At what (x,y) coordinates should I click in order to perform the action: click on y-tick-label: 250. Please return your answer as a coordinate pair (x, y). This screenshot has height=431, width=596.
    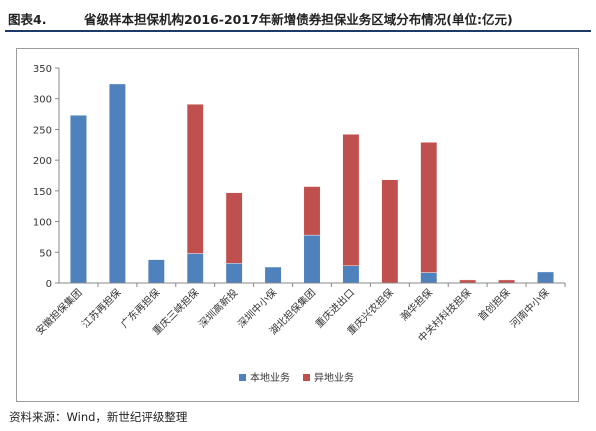
    Looking at the image, I should click on (42, 130).